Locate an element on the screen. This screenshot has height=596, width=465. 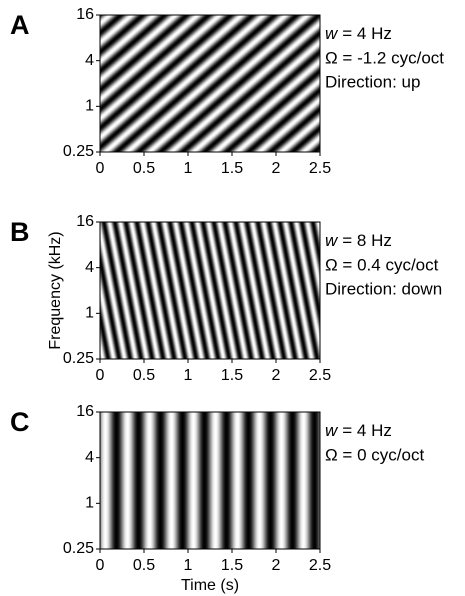
density-annotation: Ω = -1.2 cyc/oct is located at coordinates (384, 57).